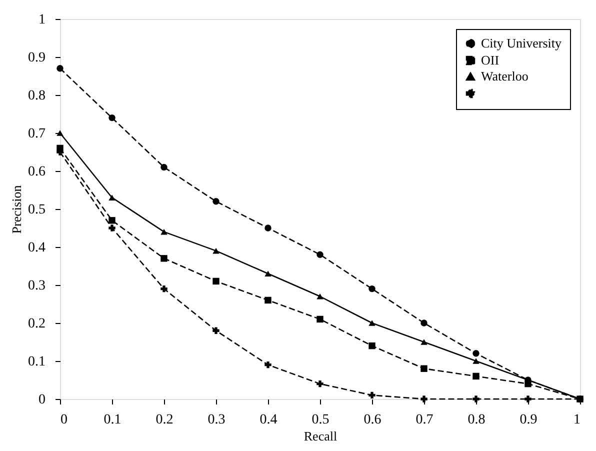 The height and width of the screenshot is (451, 596). I want to click on y-tick-label: 0.8, so click(37, 96).